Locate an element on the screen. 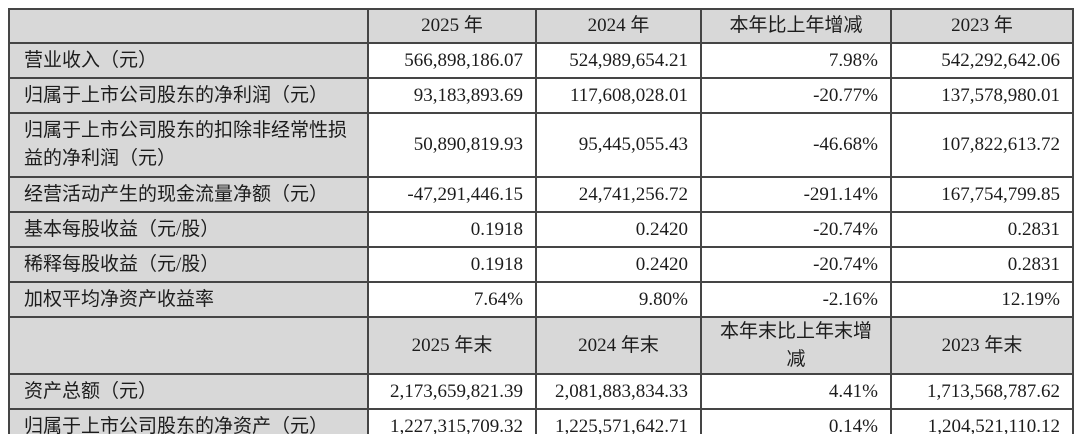  cell-2023: 1,204,521,110.12 is located at coordinates (982, 421).